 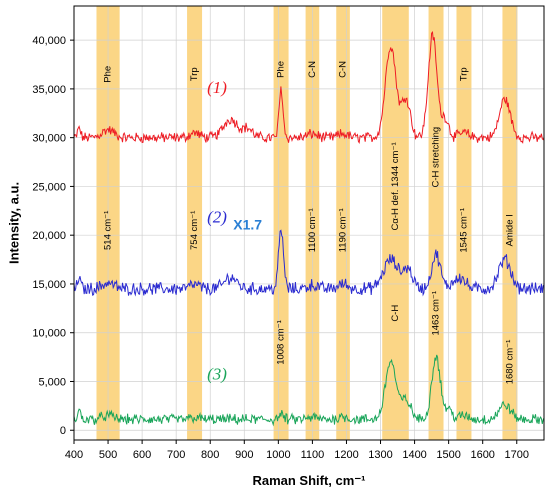 I want to click on band-1-label-1: 754 cm⁻¹, so click(x=194, y=230).